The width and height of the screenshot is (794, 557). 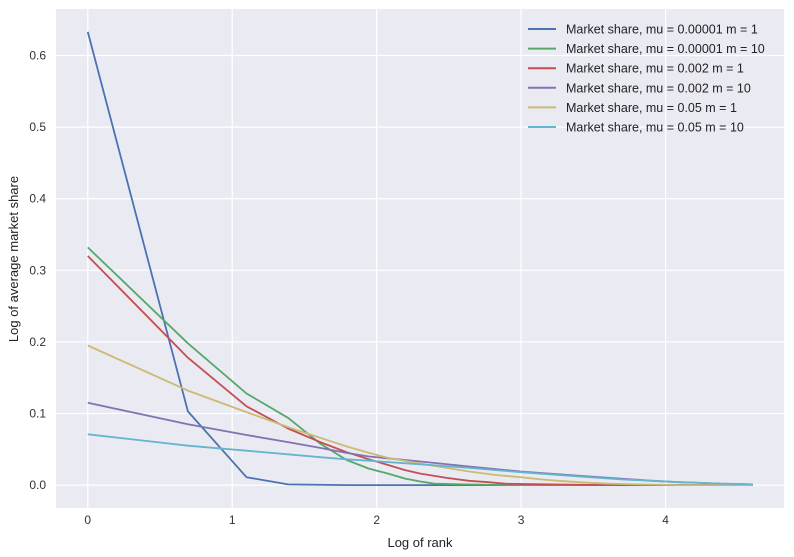 I want to click on y-tick-label: 0.6, so click(x=37, y=56).